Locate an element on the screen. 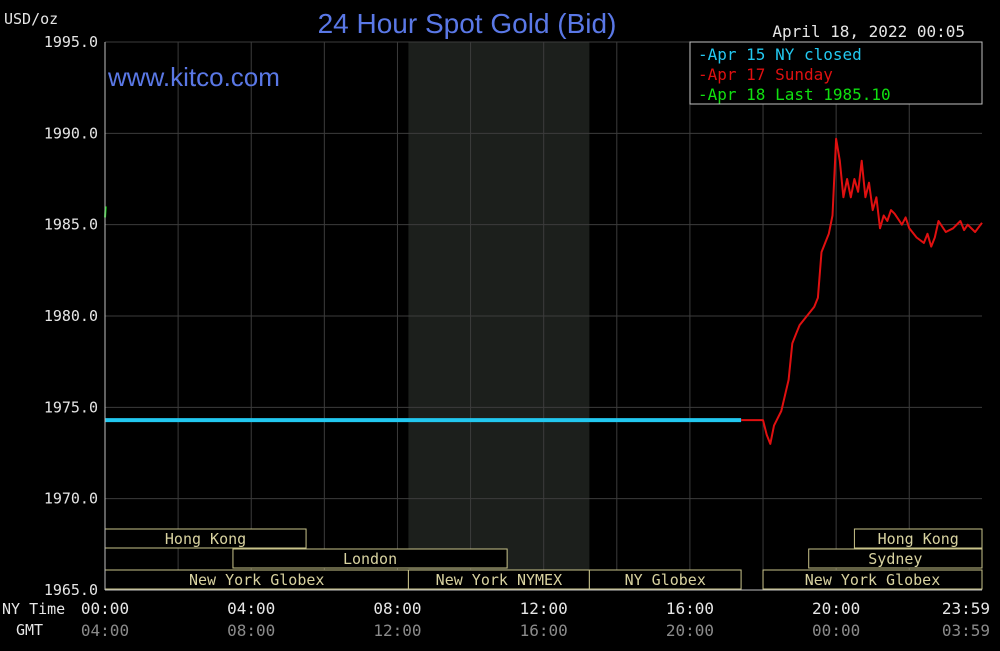 The image size is (1000, 651). x-tick-gmt: 04:00 is located at coordinates (105, 630).